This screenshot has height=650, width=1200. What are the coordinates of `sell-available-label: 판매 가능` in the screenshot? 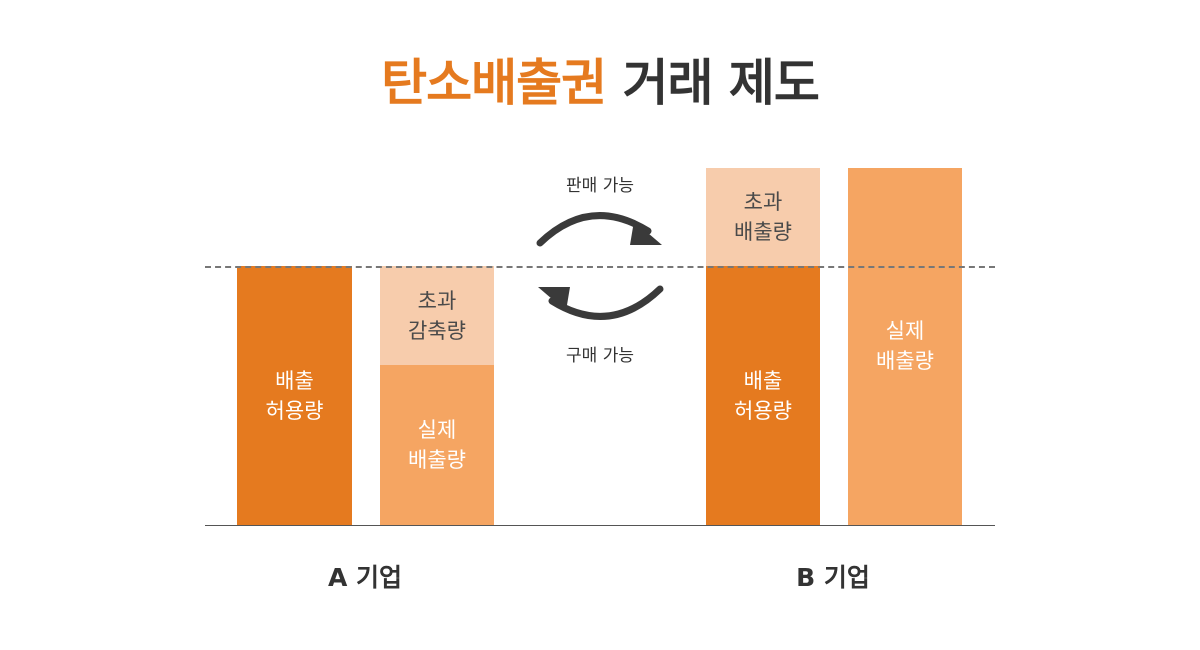 It's located at (600, 186).